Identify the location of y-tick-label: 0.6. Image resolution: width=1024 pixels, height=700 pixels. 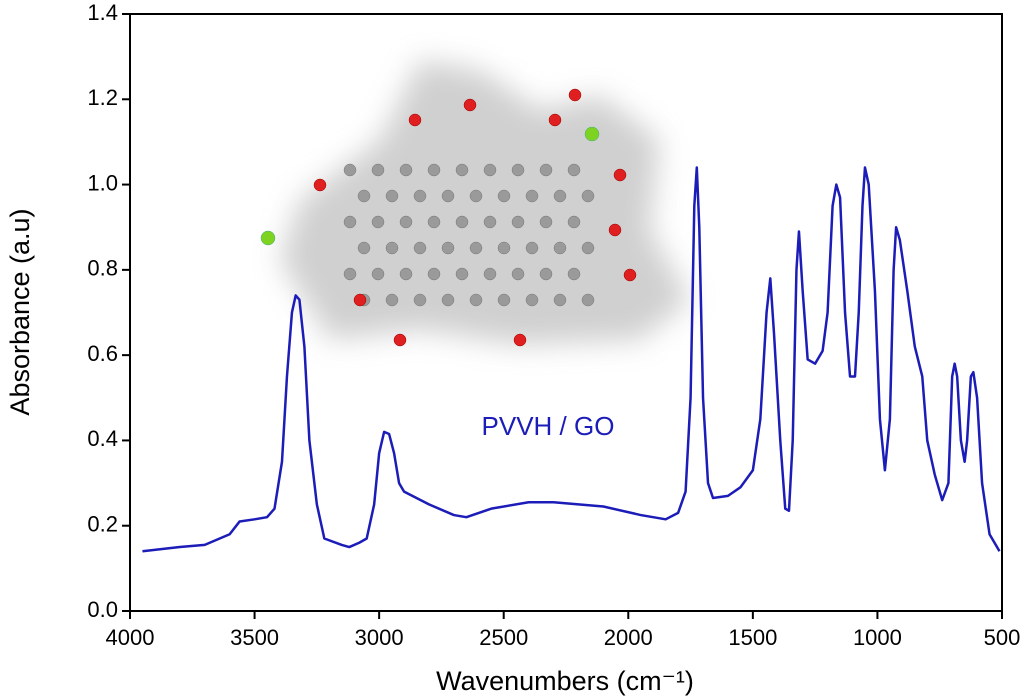
(102, 353).